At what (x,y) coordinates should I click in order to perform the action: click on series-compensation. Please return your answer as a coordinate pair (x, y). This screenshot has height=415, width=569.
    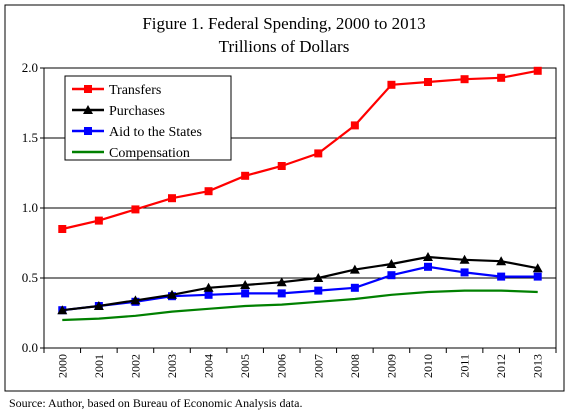
    Looking at the image, I should click on (300, 305).